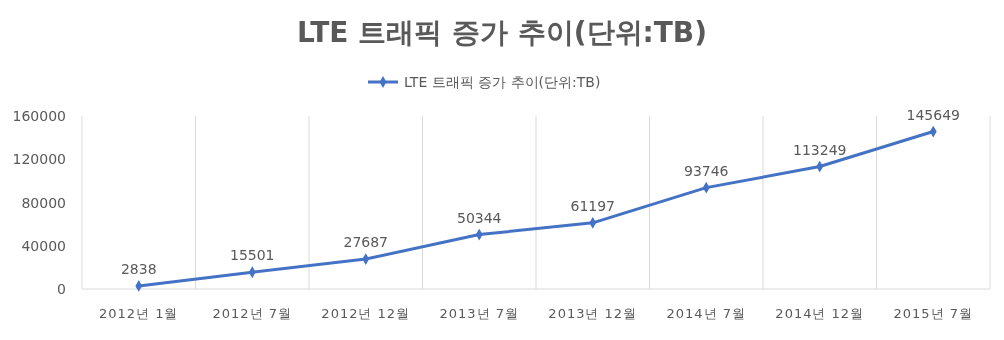 This screenshot has width=1004, height=340. What do you see at coordinates (139, 313) in the screenshot?
I see `x-tick-label: 2012년 1월` at bounding box center [139, 313].